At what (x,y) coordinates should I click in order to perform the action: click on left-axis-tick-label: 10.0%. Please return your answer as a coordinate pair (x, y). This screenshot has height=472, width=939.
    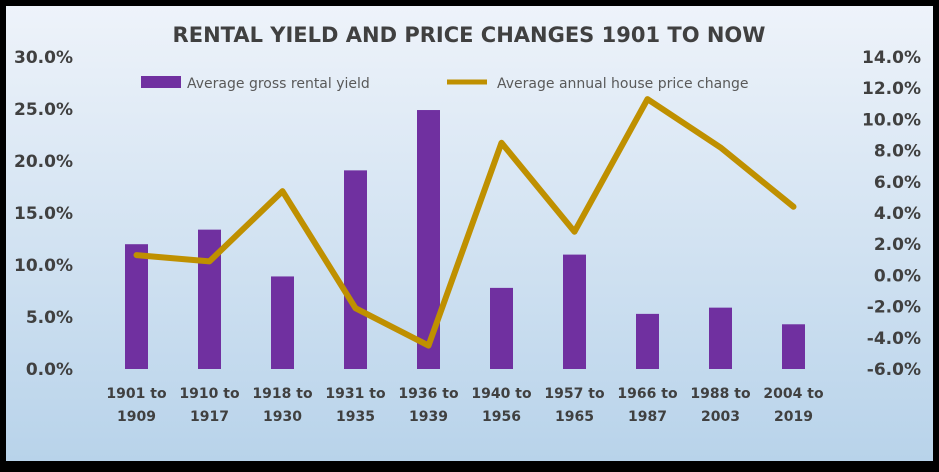
    Looking at the image, I should click on (43, 266).